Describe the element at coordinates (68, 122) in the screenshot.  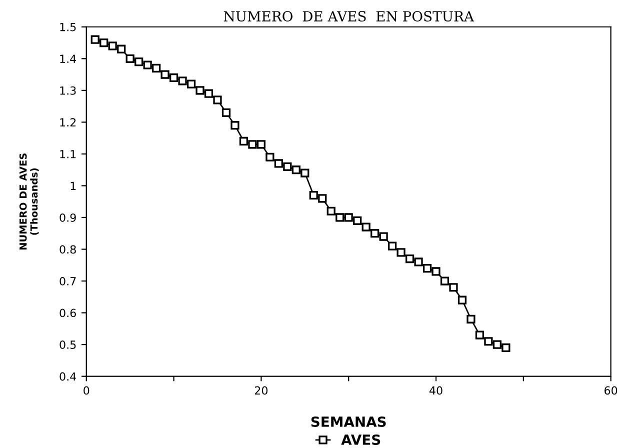
I see `y-tick-label: 1.2` at that location.